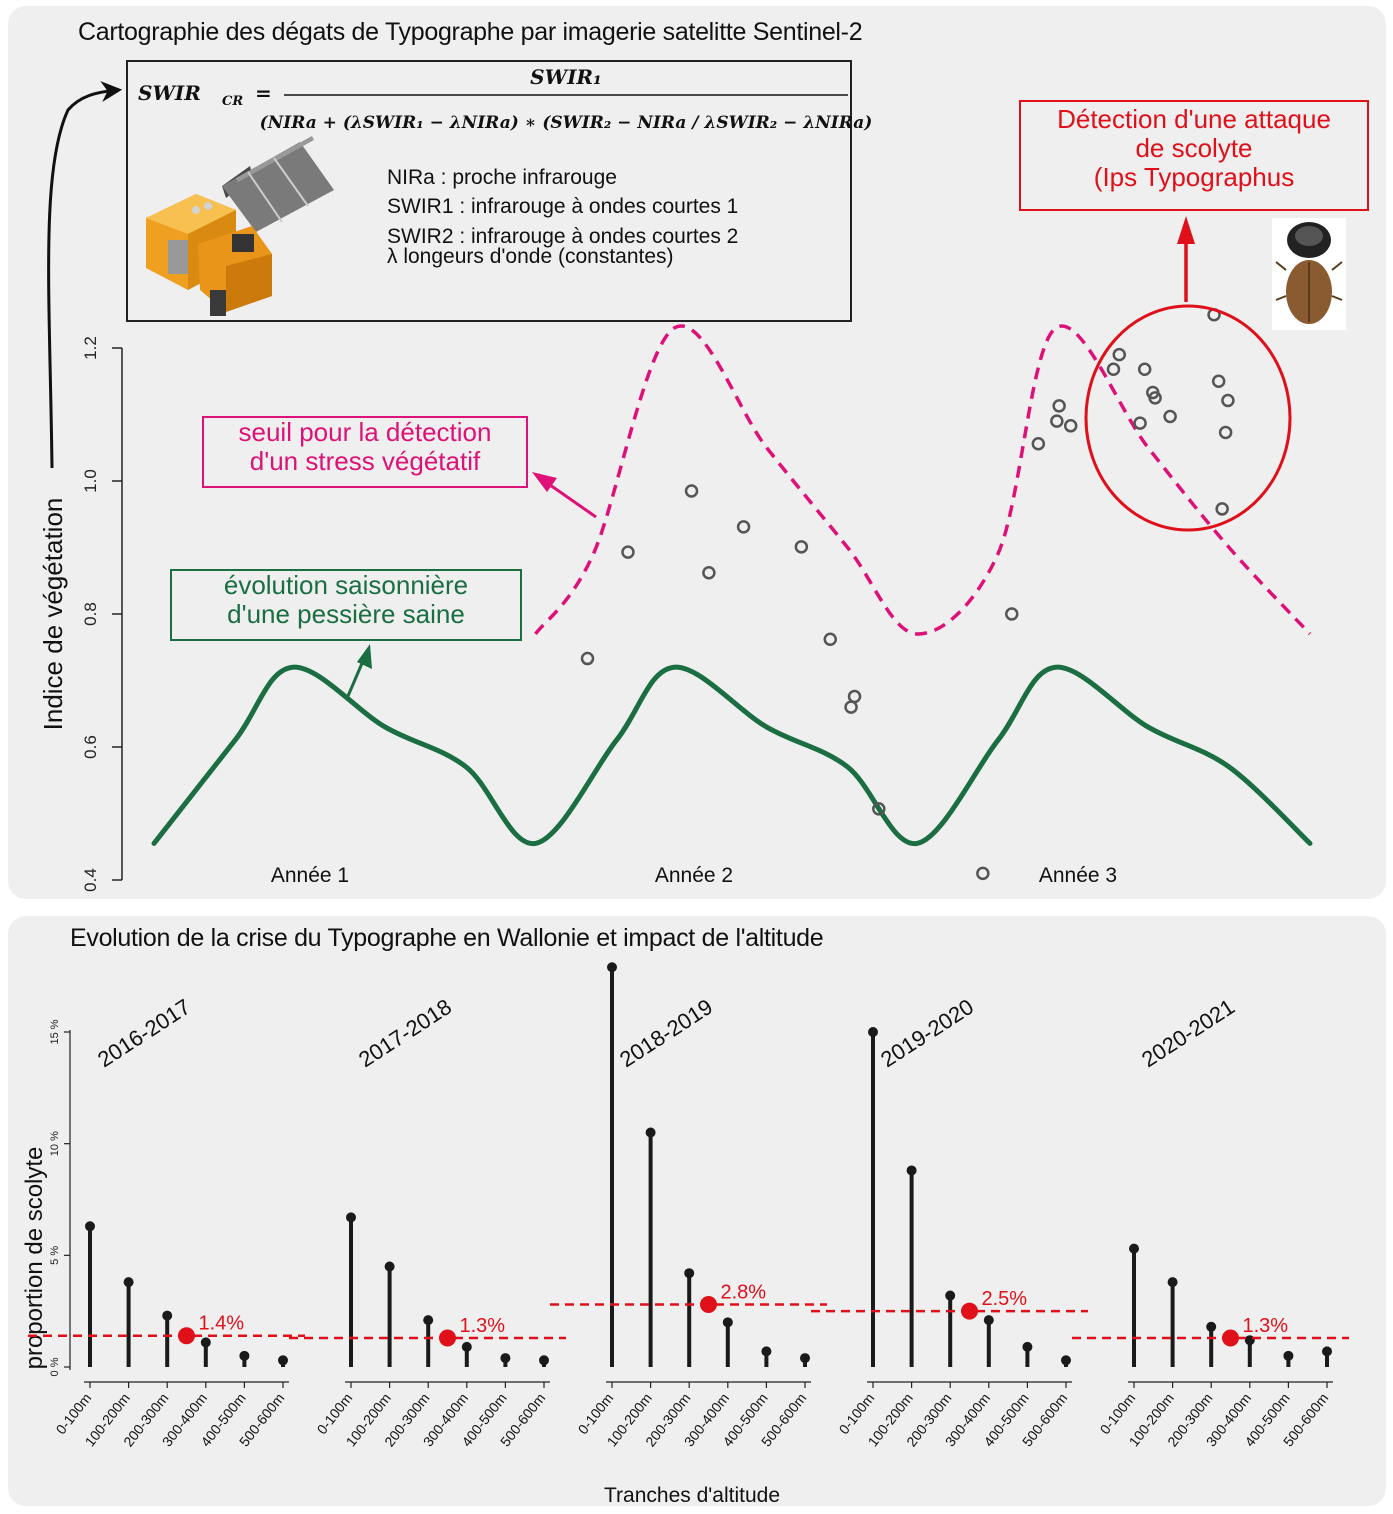 The image size is (1393, 1514). What do you see at coordinates (346, 614) in the screenshot?
I see `healthy-callout-line2: d'une pessière saine` at bounding box center [346, 614].